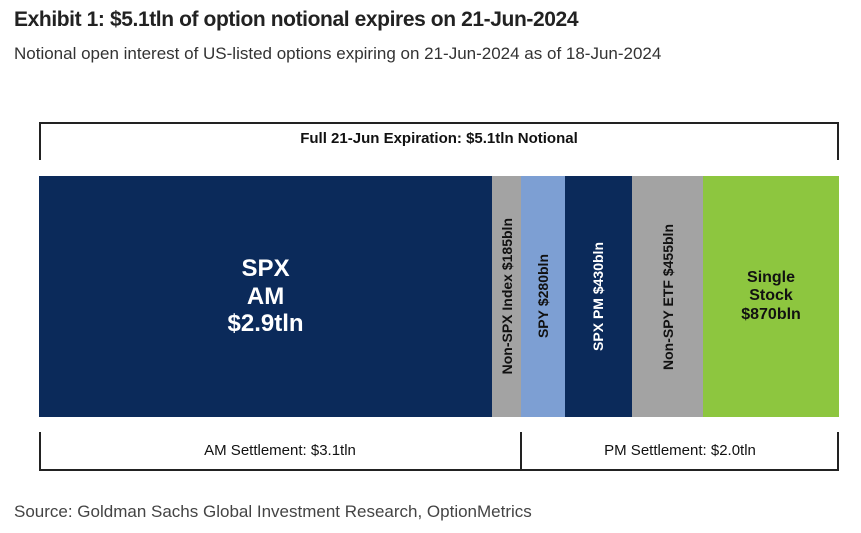  Describe the element at coordinates (667, 249) in the screenshot. I see `value-label: $455bln` at that location.